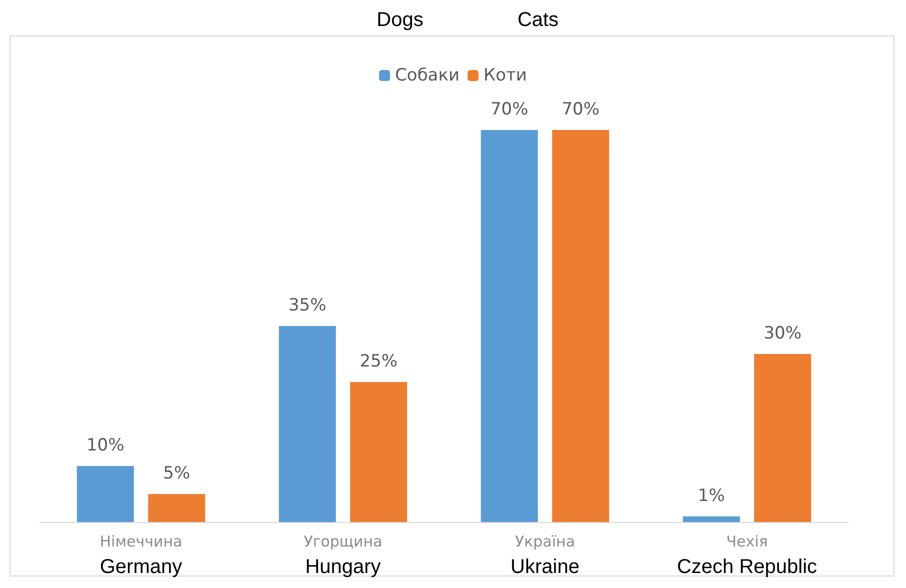 This screenshot has height=588, width=906. I want to click on legend-label: Собаки, so click(427, 76).